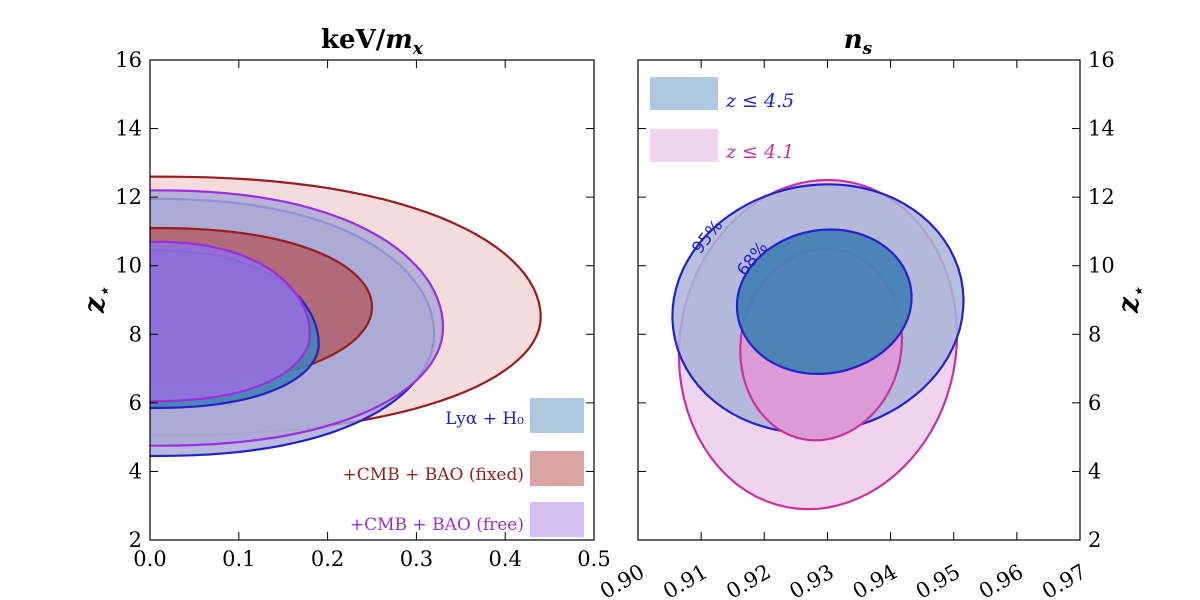  What do you see at coordinates (722, 120) in the screenshot?
I see `right-legend: z ≤ 4.5 z ≤ 4.1` at bounding box center [722, 120].